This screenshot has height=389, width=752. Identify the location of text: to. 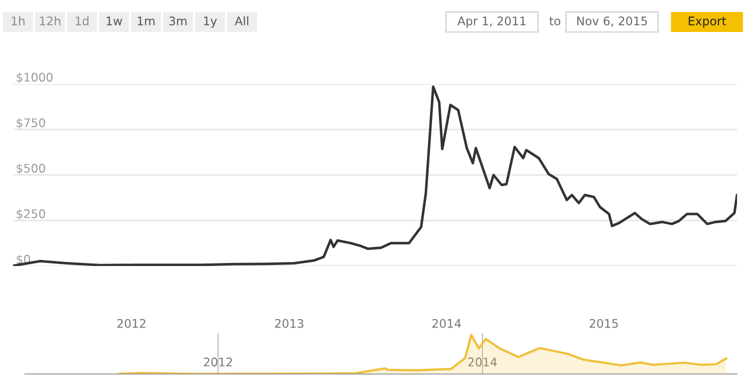
(554, 21).